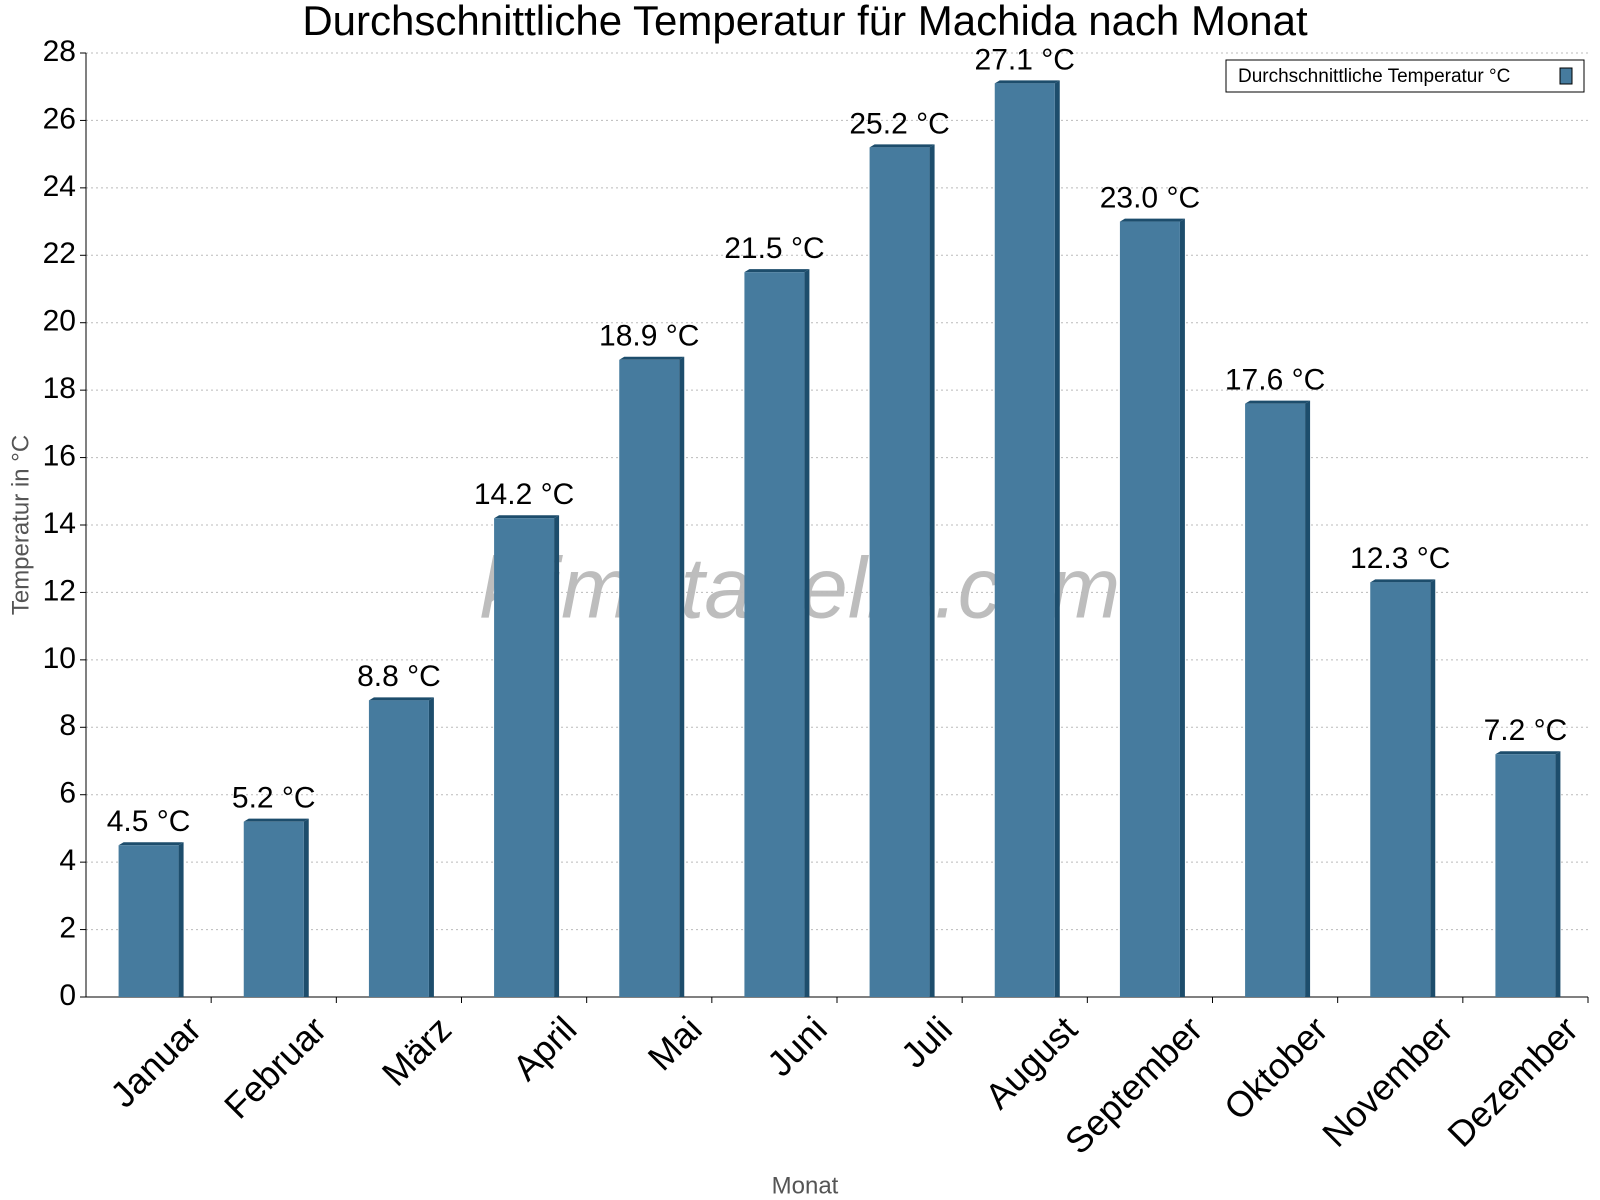 Image resolution: width=1600 pixels, height=1200 pixels. Describe the element at coordinates (59, 523) in the screenshot. I see `y-tick-label: 14` at that location.